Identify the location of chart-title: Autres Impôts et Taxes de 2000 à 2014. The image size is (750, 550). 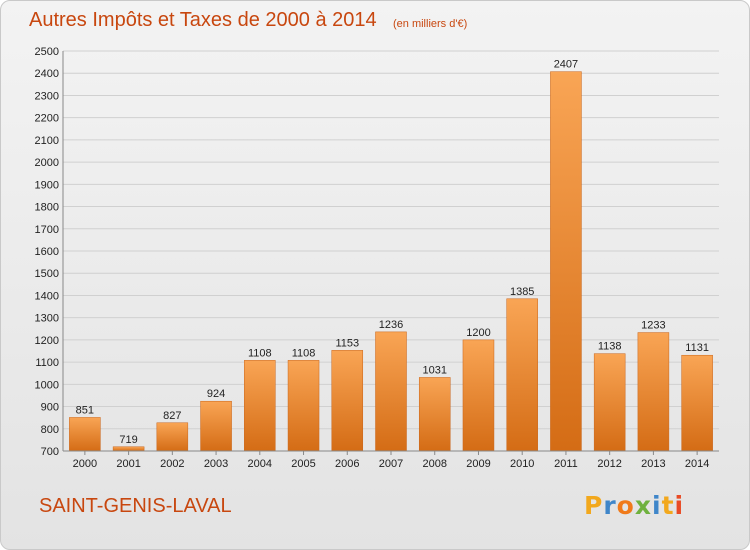
(203, 20).